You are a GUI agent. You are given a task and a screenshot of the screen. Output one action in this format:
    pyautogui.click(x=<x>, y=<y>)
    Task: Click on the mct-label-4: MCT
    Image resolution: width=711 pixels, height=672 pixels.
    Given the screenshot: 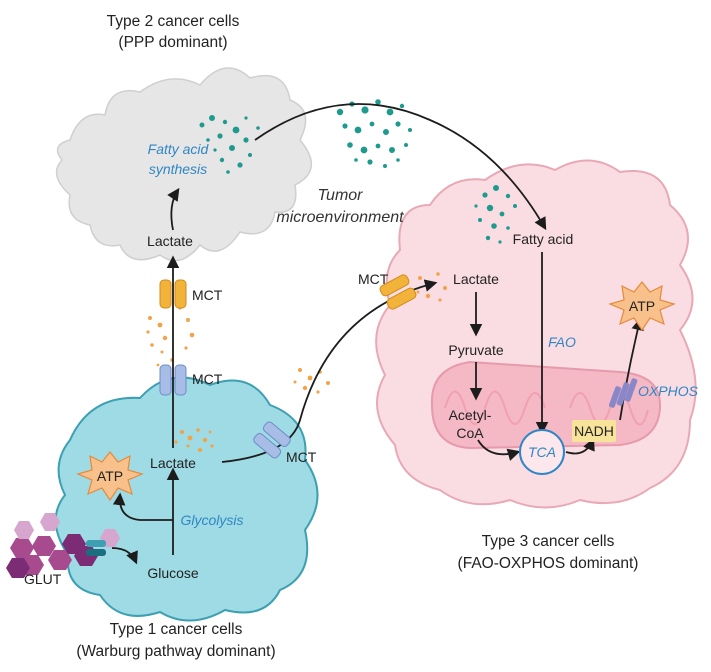 What is the action you would take?
    pyautogui.click(x=373, y=279)
    